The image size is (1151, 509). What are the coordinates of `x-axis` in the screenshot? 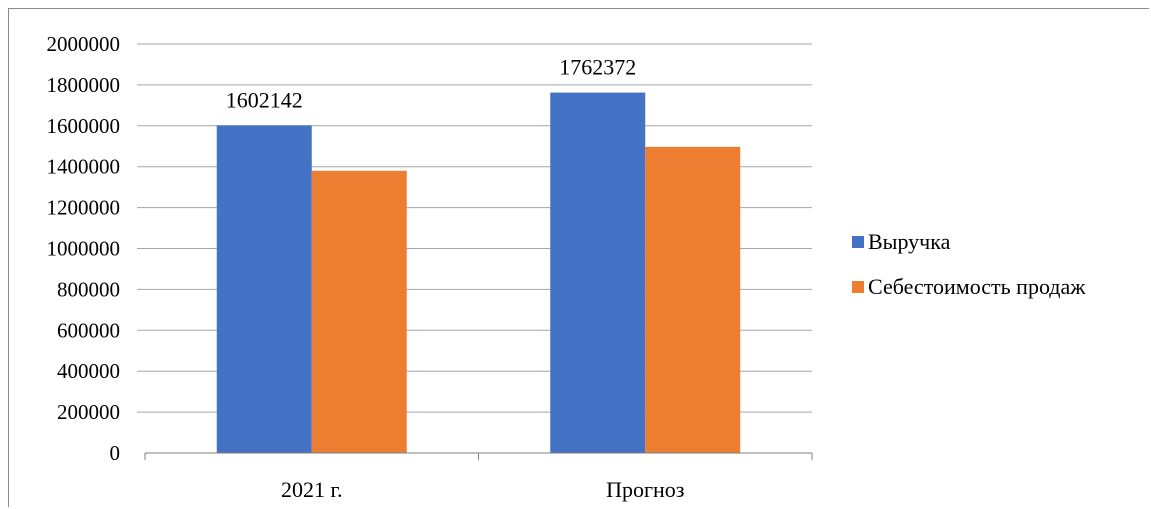 It's located at (478, 456).